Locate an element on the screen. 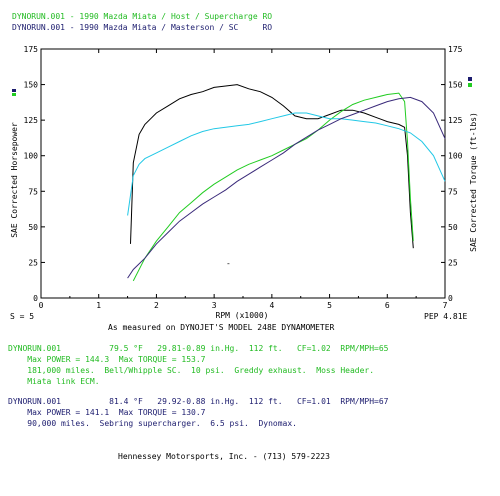 The height and width of the screenshot is (496, 500). y-tick-label-left: 175 is located at coordinates (31, 49).